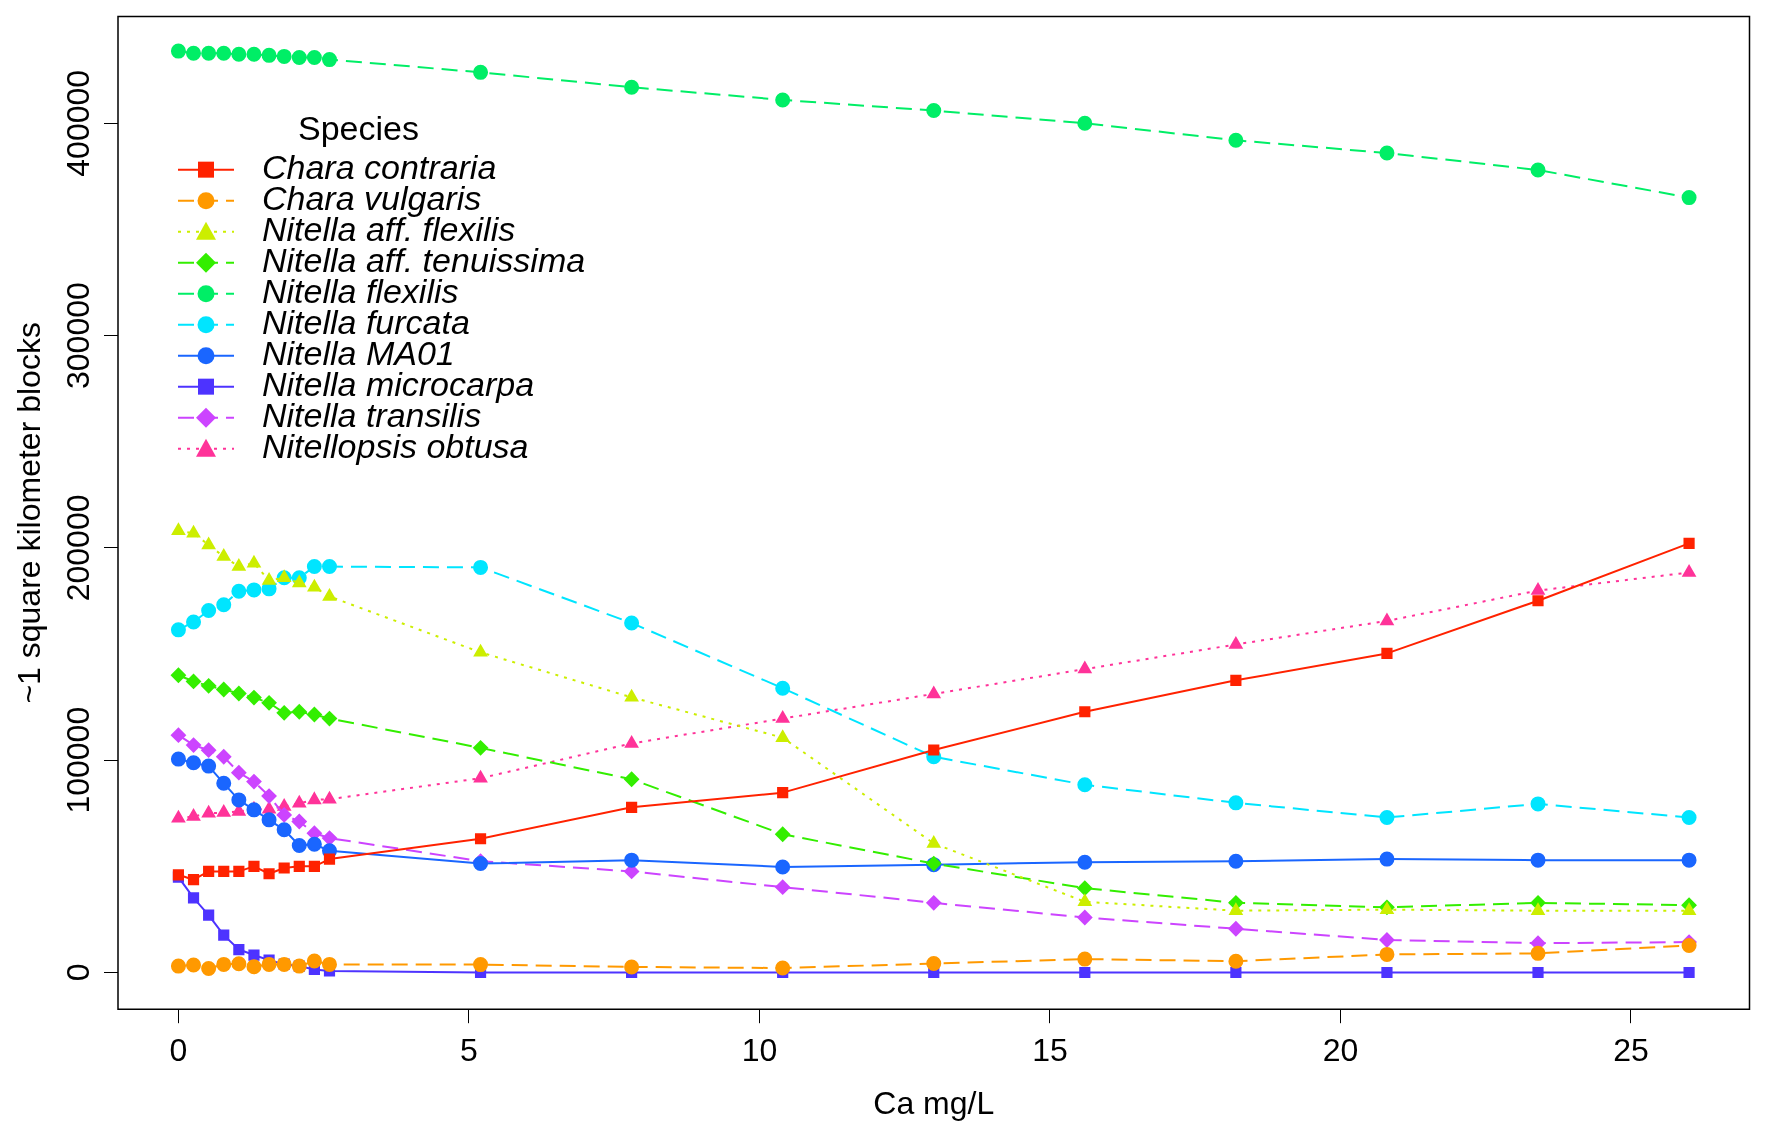 This screenshot has width=1766, height=1145. What do you see at coordinates (1050, 1050) in the screenshot?
I see `x-tick-label: 15` at bounding box center [1050, 1050].